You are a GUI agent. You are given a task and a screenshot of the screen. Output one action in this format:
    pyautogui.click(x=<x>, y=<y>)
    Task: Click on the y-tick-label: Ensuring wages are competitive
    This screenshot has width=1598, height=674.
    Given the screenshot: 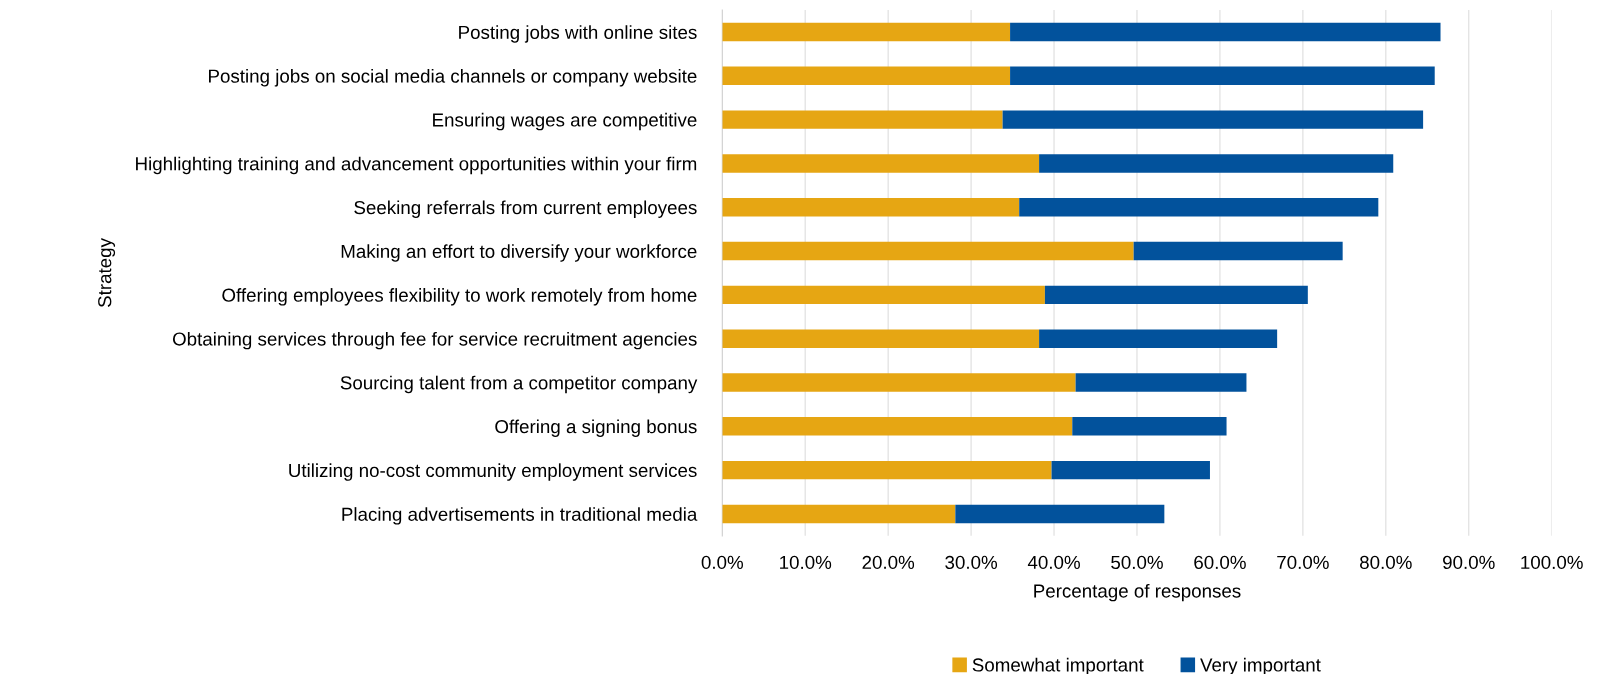 What is the action you would take?
    pyautogui.click(x=565, y=121)
    